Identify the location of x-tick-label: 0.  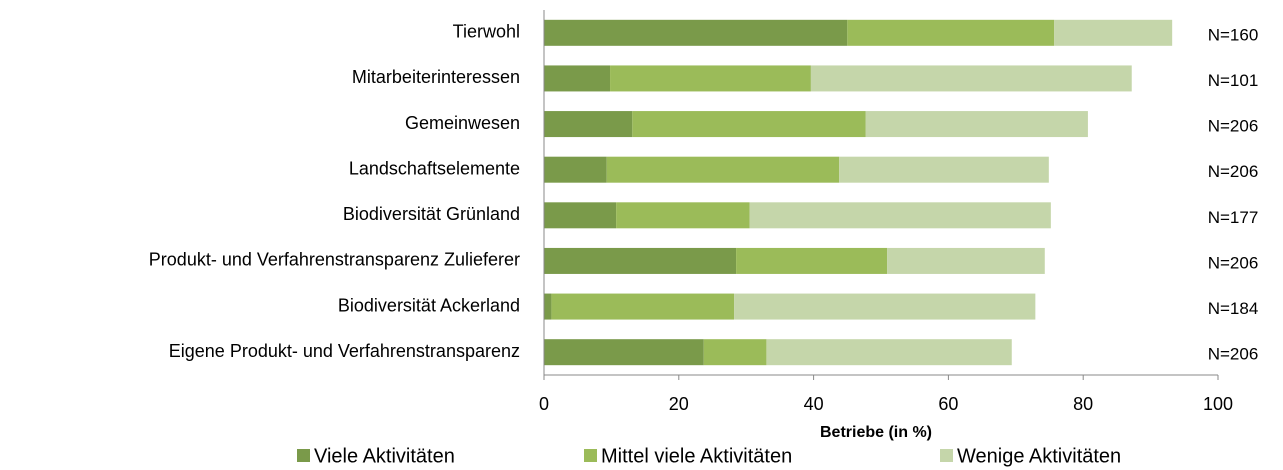
(544, 404).